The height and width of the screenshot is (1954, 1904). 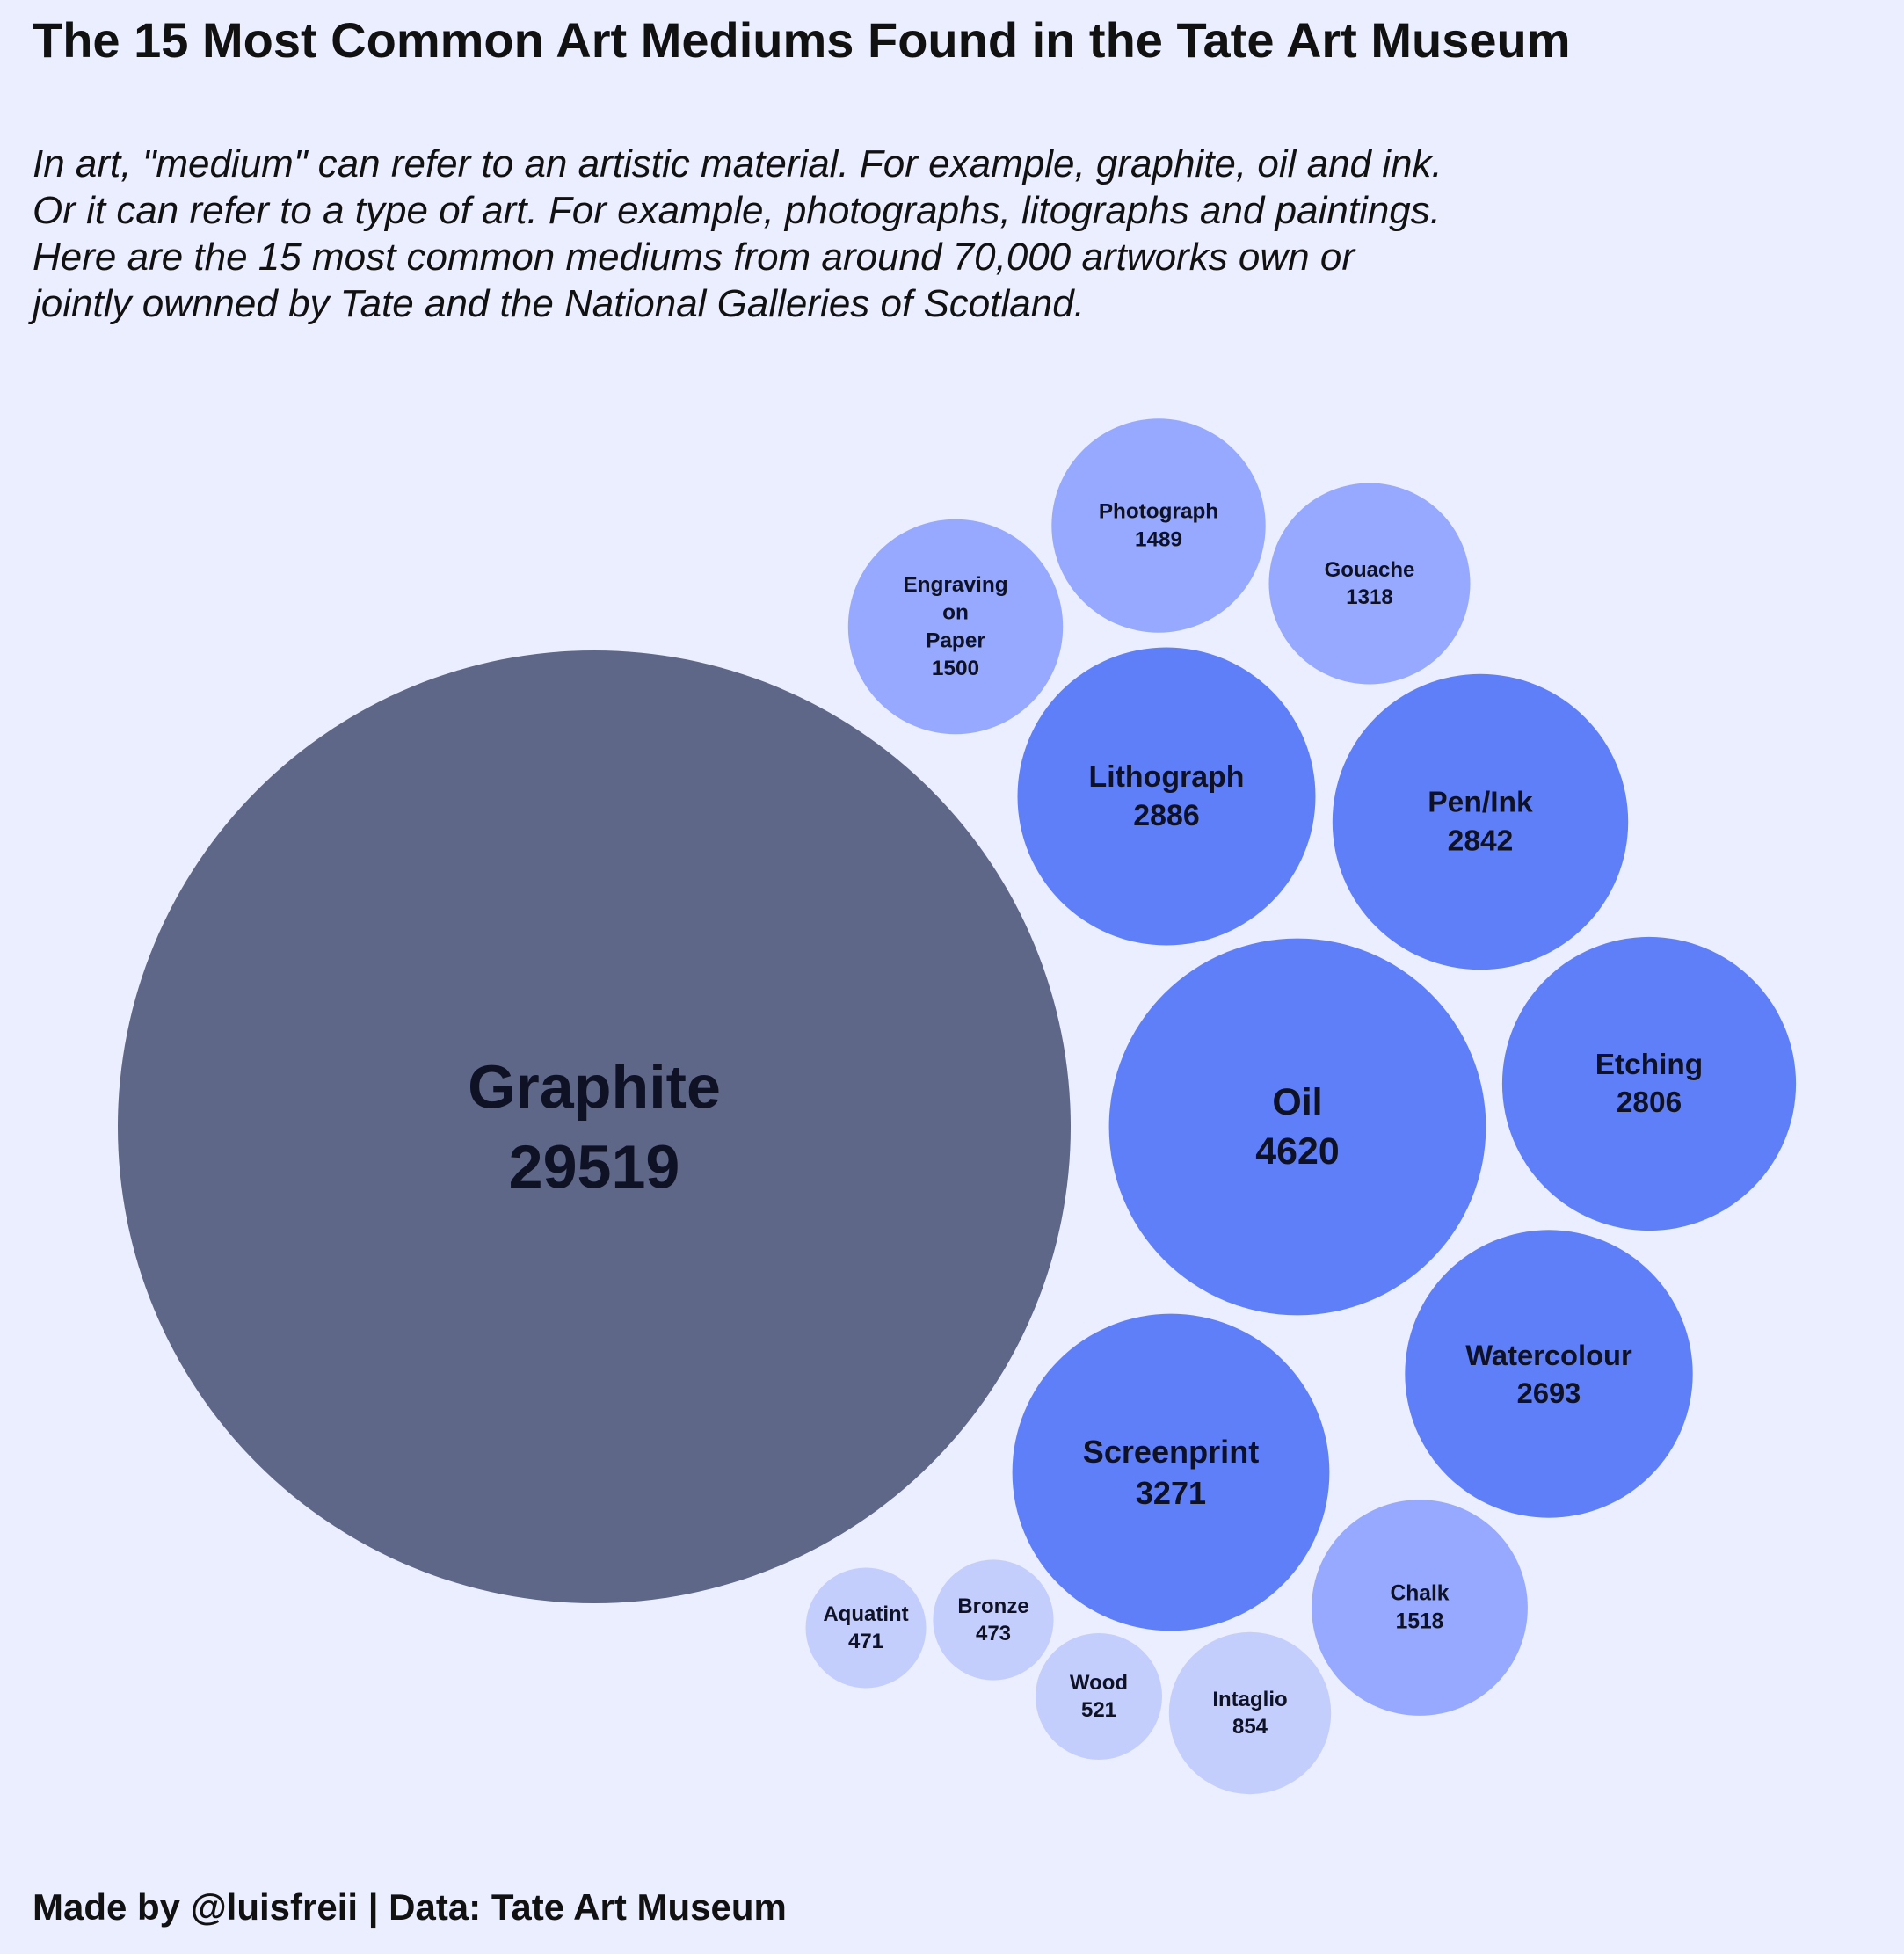 I want to click on bubble-circle-gouache, so click(x=1369, y=584).